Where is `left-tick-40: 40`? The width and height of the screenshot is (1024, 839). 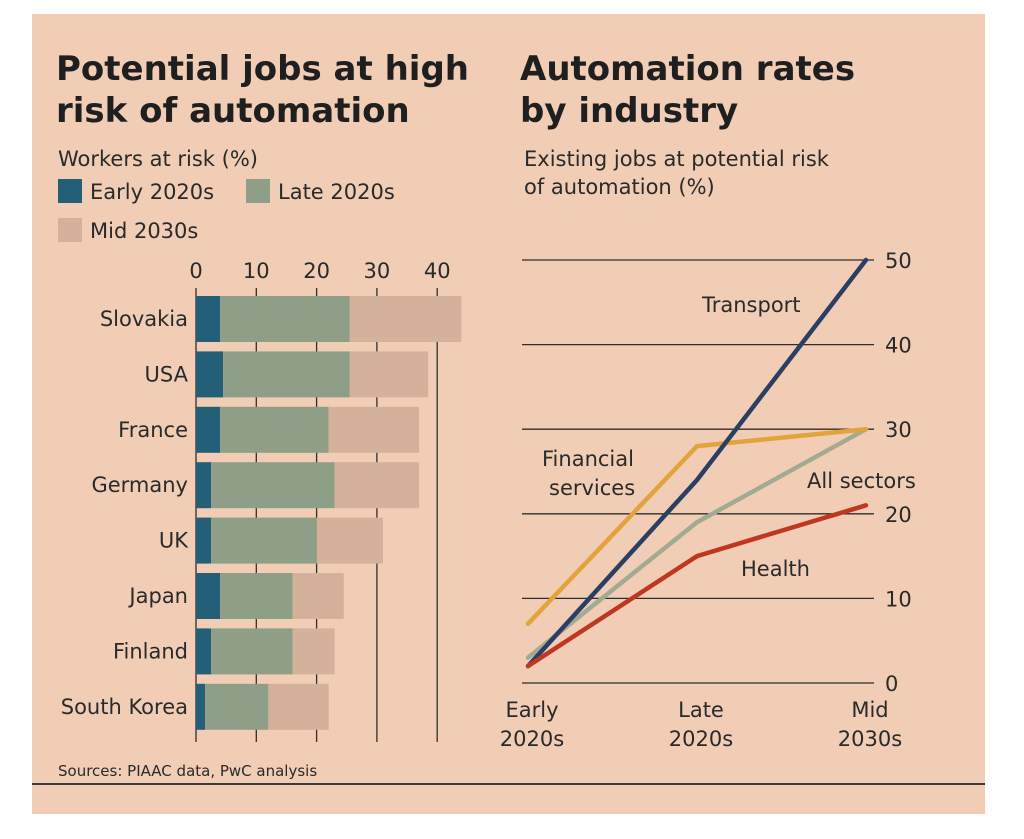
left-tick-40: 40 is located at coordinates (437, 271).